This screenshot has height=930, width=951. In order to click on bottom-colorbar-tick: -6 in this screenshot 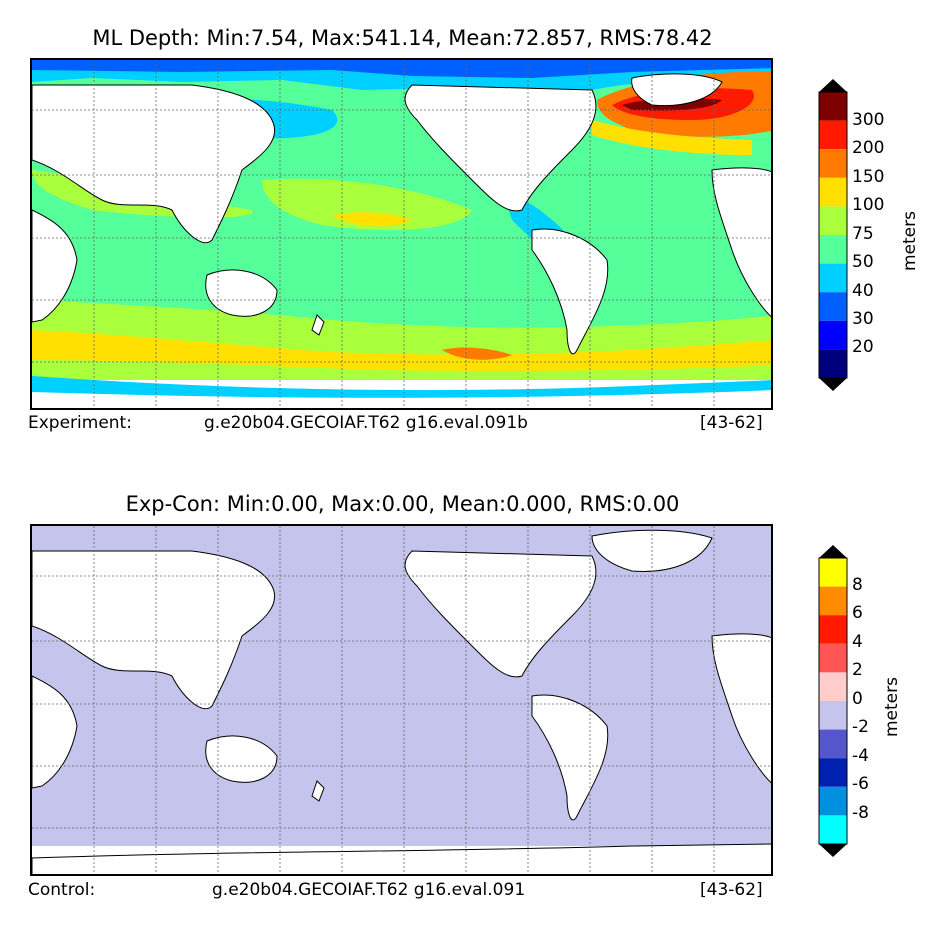, I will do `click(860, 784)`.